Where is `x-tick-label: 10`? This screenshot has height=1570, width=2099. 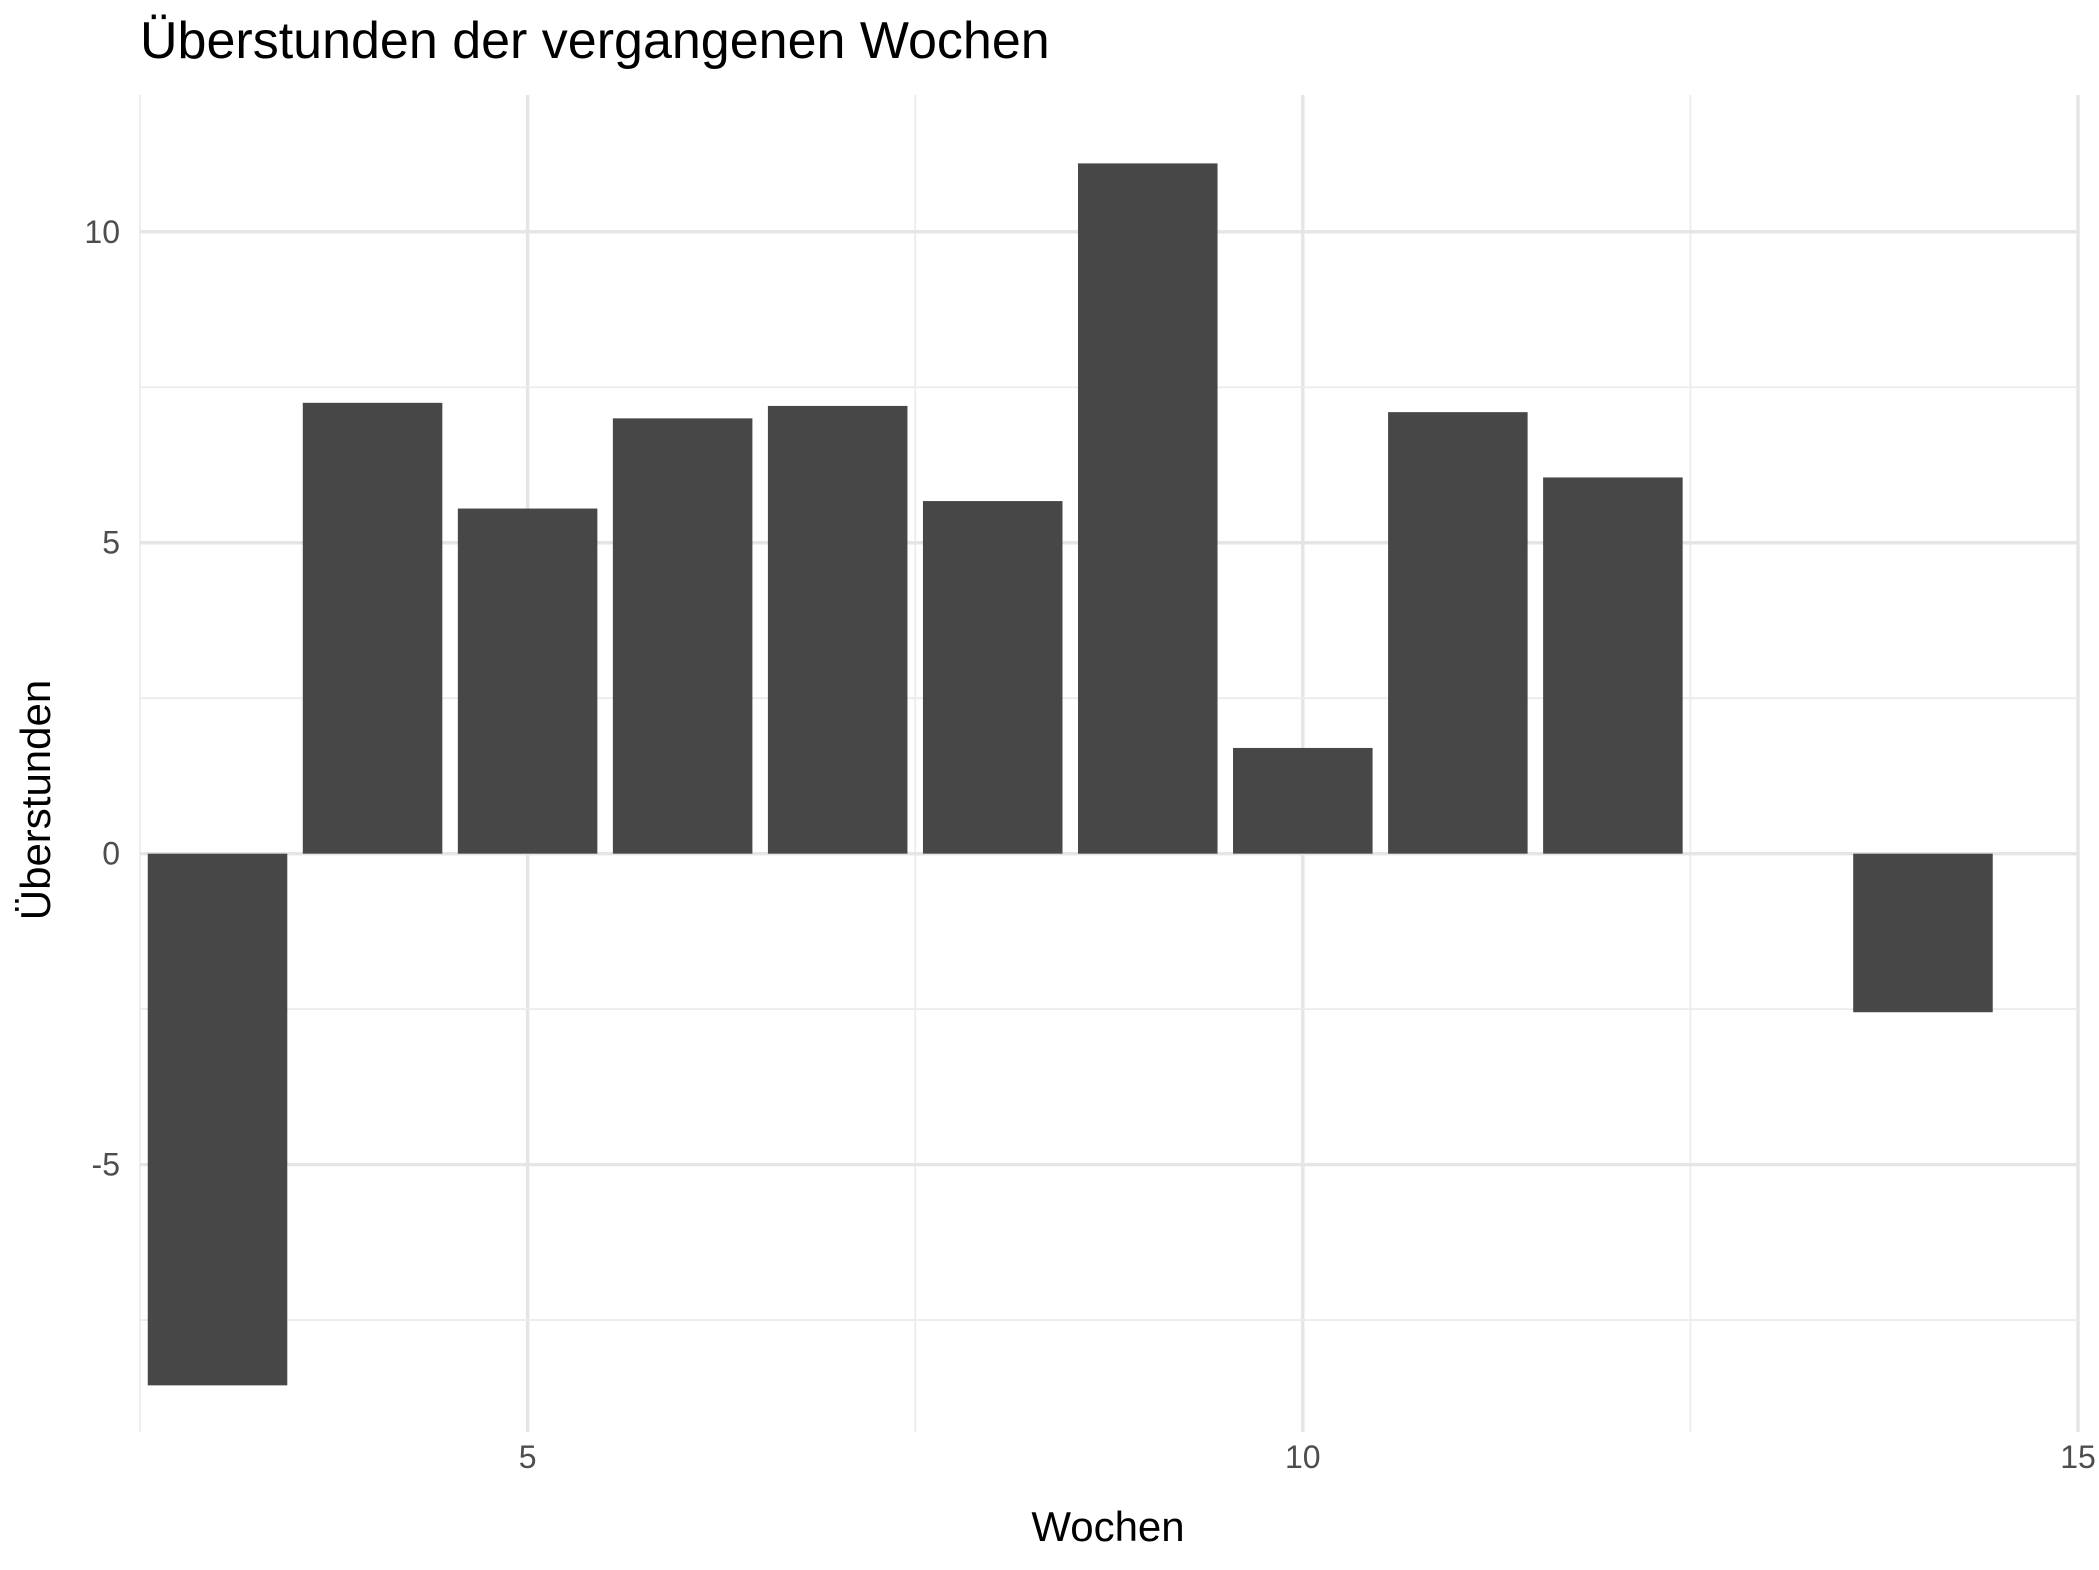
x-tick-label: 10 is located at coordinates (1303, 1457).